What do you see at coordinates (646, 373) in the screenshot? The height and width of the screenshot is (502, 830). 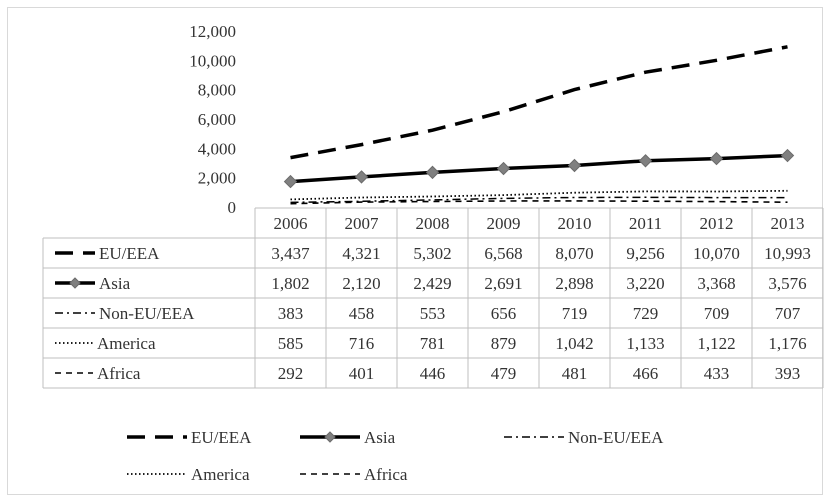 I see `table-cell-value: 466` at bounding box center [646, 373].